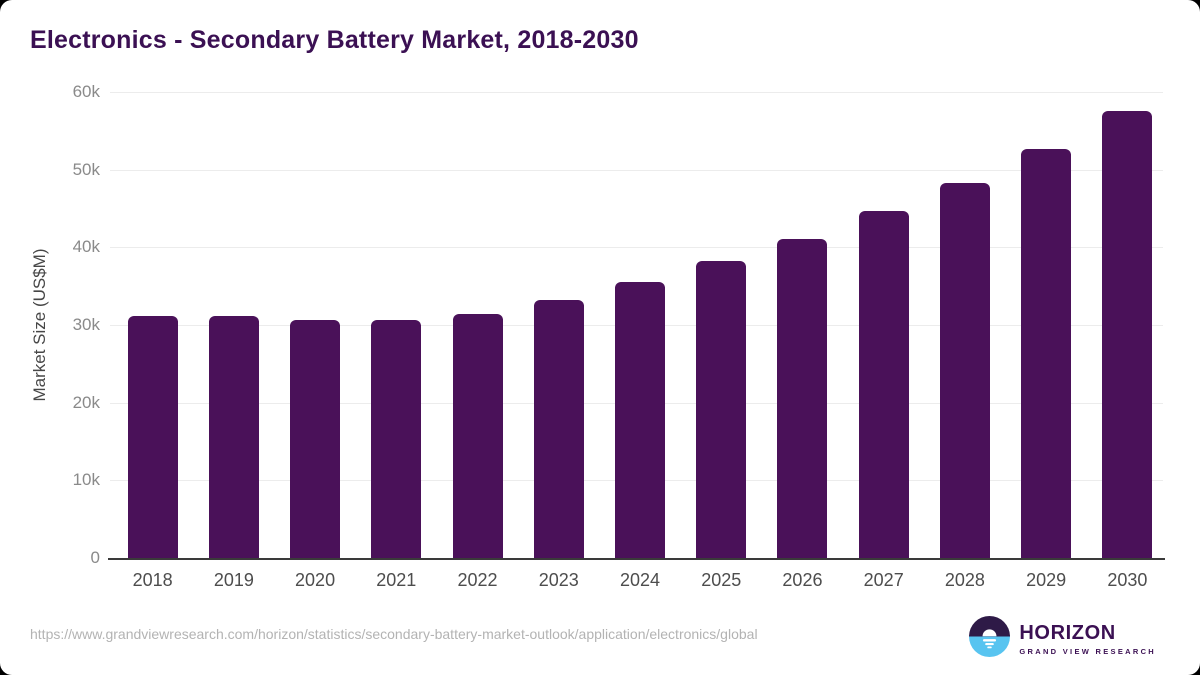  I want to click on y-tick-label-20k: 20k, so click(86, 402).